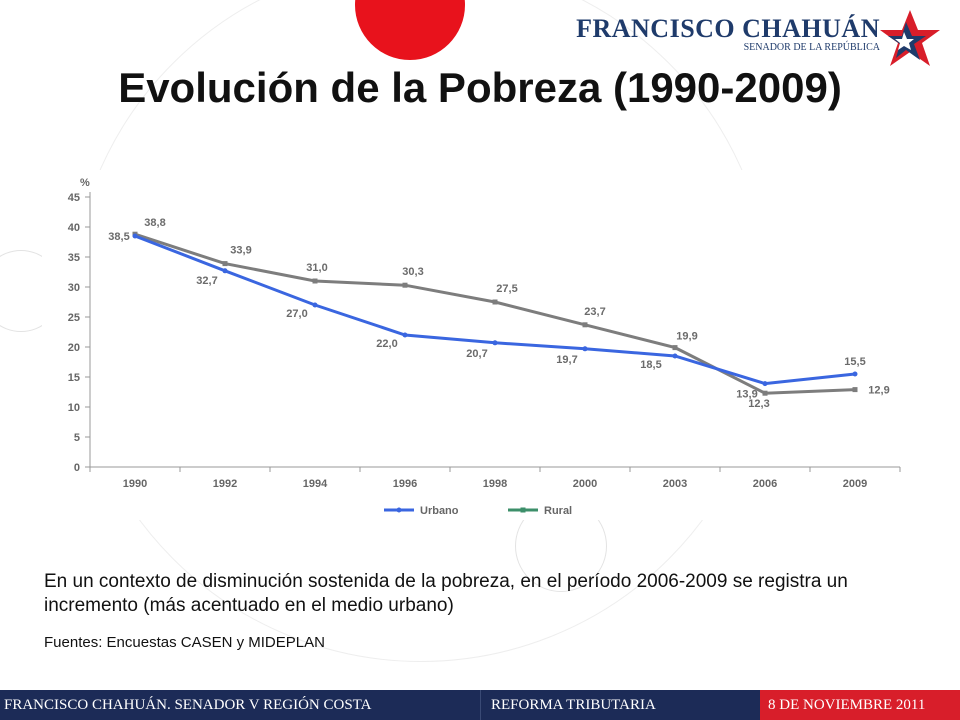  What do you see at coordinates (74, 258) in the screenshot?
I see `y-tick-label: 35` at bounding box center [74, 258].